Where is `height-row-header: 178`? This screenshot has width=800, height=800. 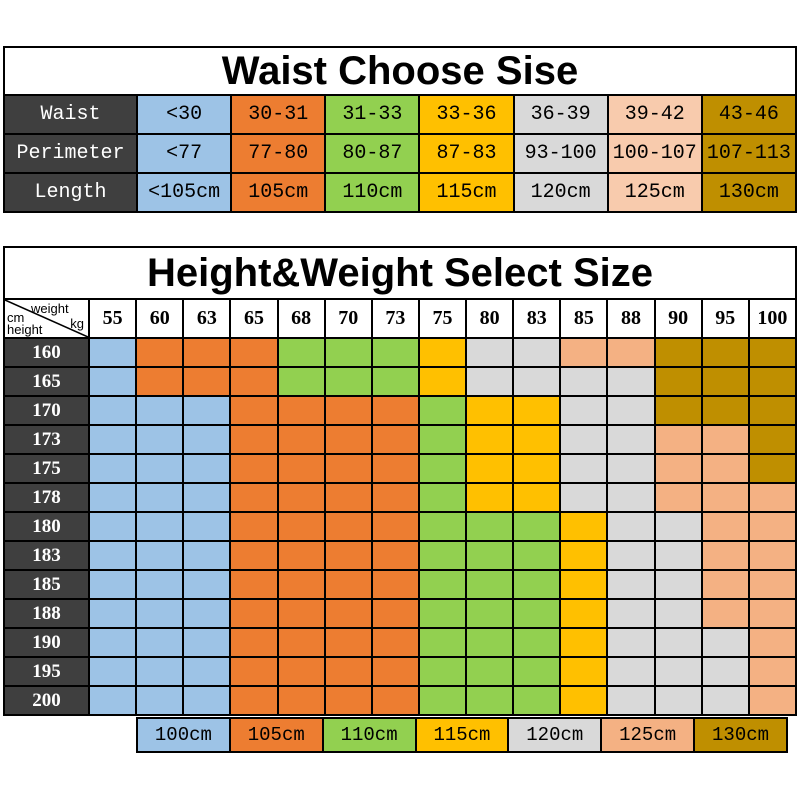 height-row-header: 178 is located at coordinates (46, 497).